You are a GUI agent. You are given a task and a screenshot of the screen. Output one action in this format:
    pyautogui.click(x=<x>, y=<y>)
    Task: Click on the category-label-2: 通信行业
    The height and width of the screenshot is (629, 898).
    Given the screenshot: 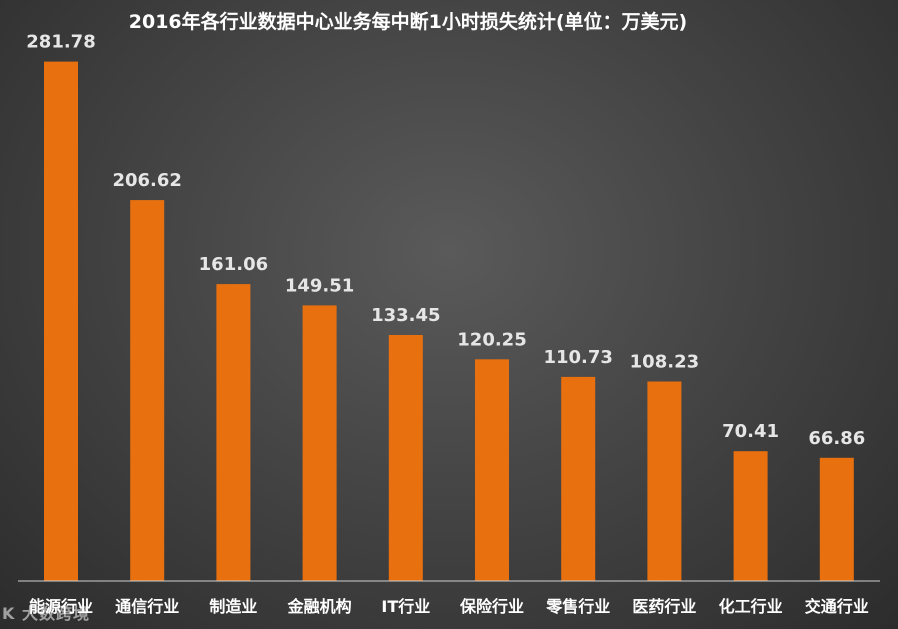 What is the action you would take?
    pyautogui.click(x=147, y=606)
    